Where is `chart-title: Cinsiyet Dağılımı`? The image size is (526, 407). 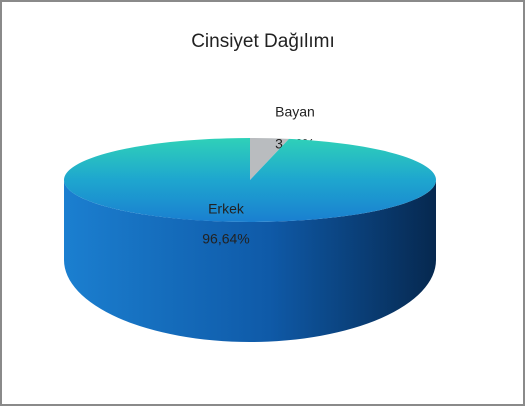
chart-title: Cinsiyet Dağılımı is located at coordinates (263, 41).